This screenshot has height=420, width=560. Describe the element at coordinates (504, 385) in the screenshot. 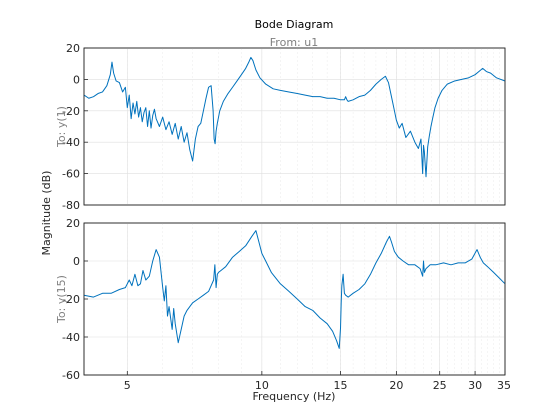

I see `panel-2-x-tick-label: 35` at that location.